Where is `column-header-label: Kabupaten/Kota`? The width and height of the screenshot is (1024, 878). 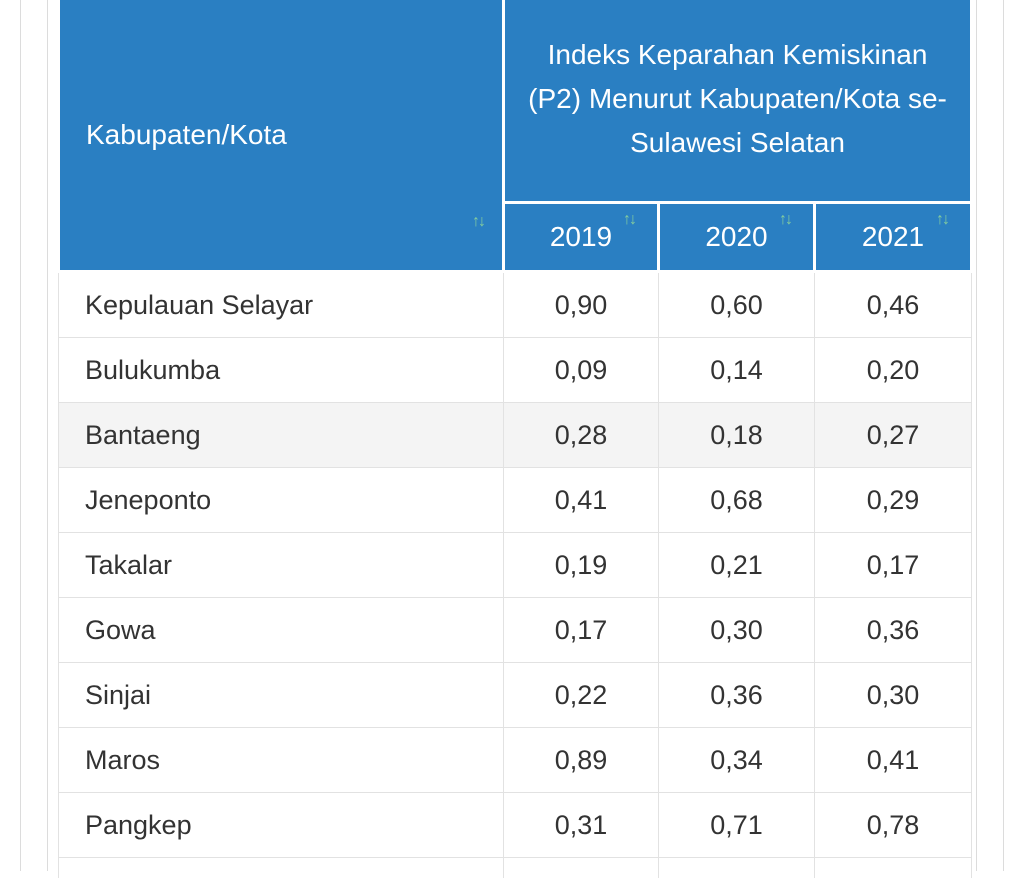 column-header-label: Kabupaten/Kota is located at coordinates (186, 134).